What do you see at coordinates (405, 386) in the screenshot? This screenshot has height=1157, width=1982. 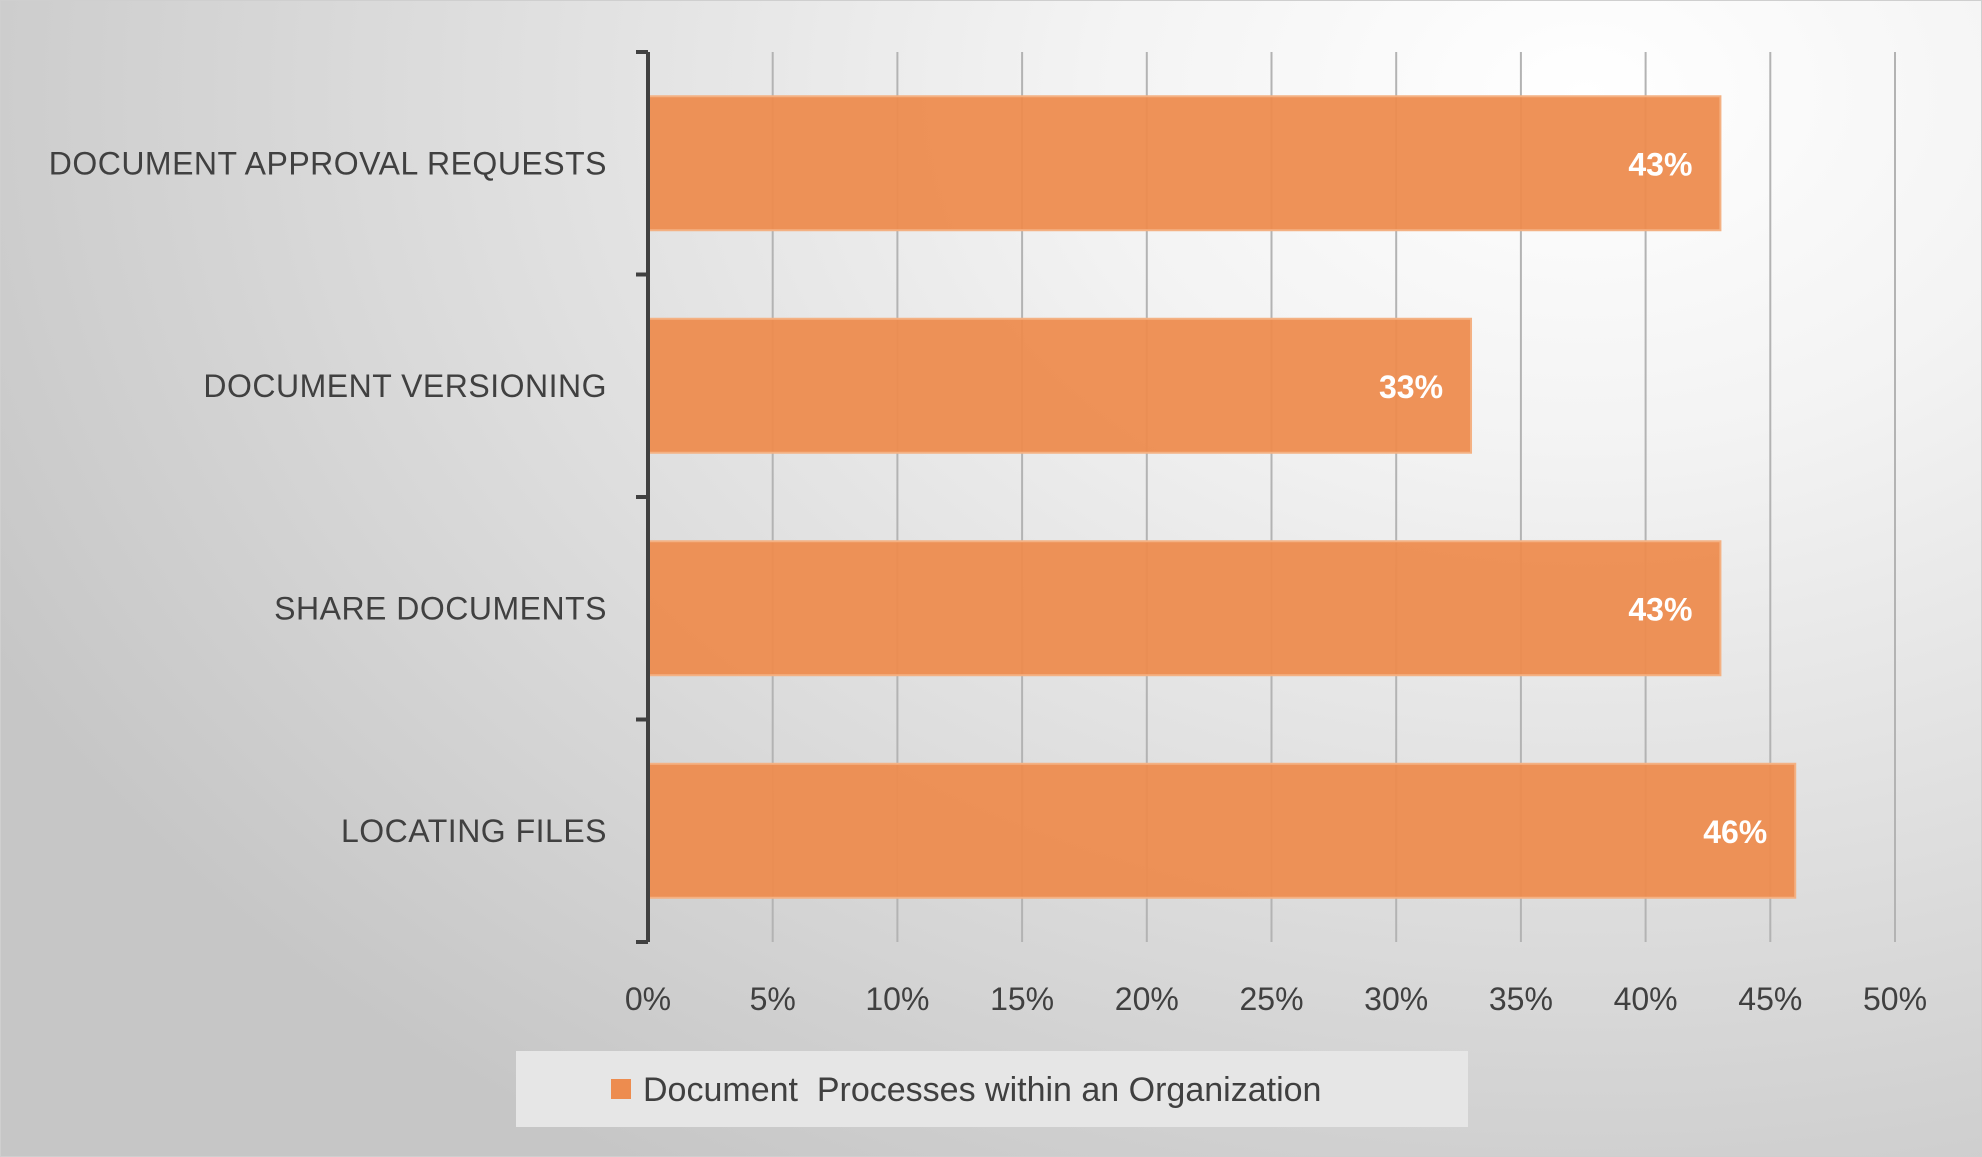 I see `category-label: DOCUMENT VERSIONING` at bounding box center [405, 386].